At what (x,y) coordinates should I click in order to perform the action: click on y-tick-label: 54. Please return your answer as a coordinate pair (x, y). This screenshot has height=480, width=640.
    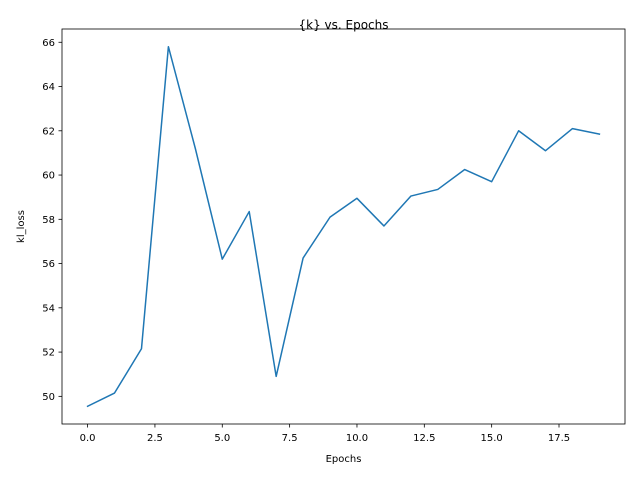
    Looking at the image, I should click on (48, 308).